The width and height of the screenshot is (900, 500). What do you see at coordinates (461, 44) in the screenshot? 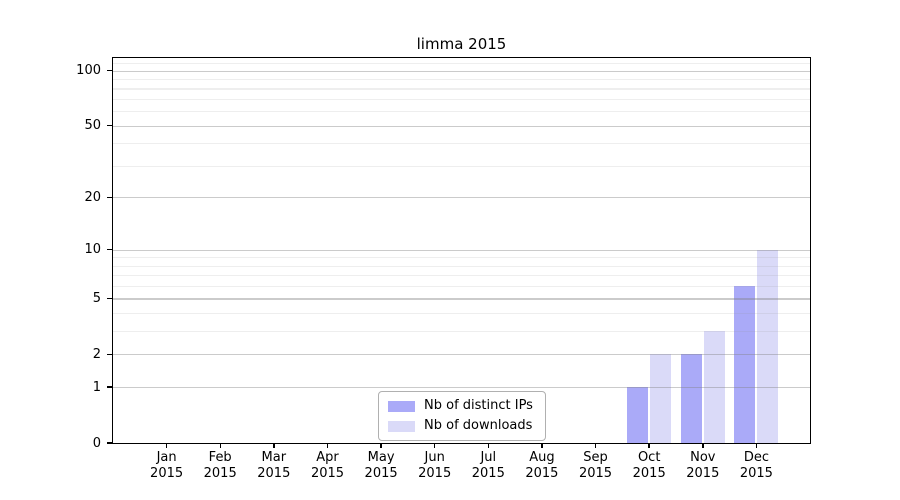
I see `chart-title: limma 2015` at bounding box center [461, 44].